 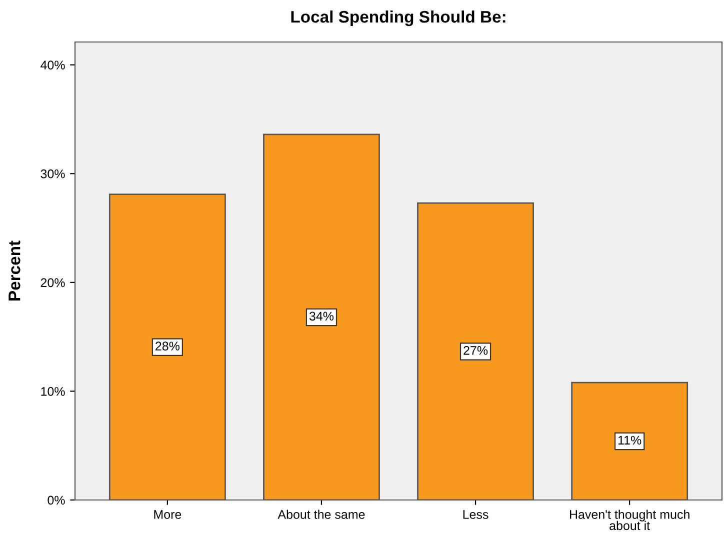 What do you see at coordinates (321, 316) in the screenshot?
I see `data-label: 34%` at bounding box center [321, 316].